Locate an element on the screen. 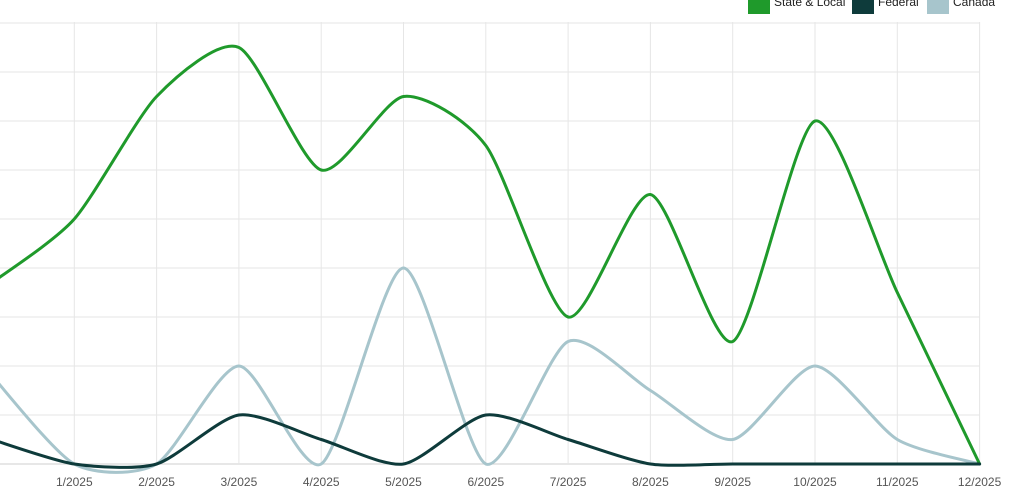  x-tick-label: 12/2025 is located at coordinates (980, 482).